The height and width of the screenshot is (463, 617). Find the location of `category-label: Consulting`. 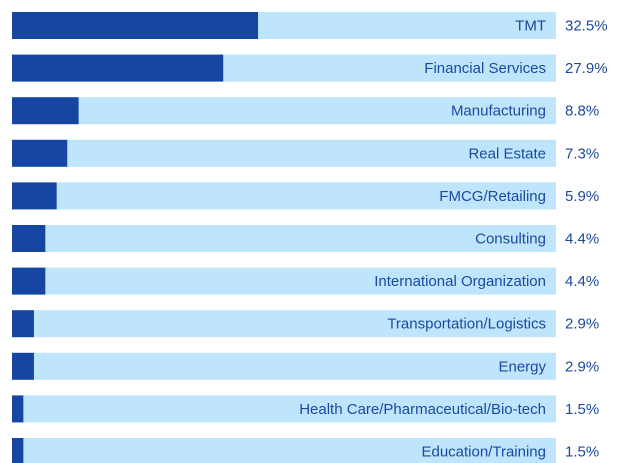

category-label: Consulting is located at coordinates (510, 238).